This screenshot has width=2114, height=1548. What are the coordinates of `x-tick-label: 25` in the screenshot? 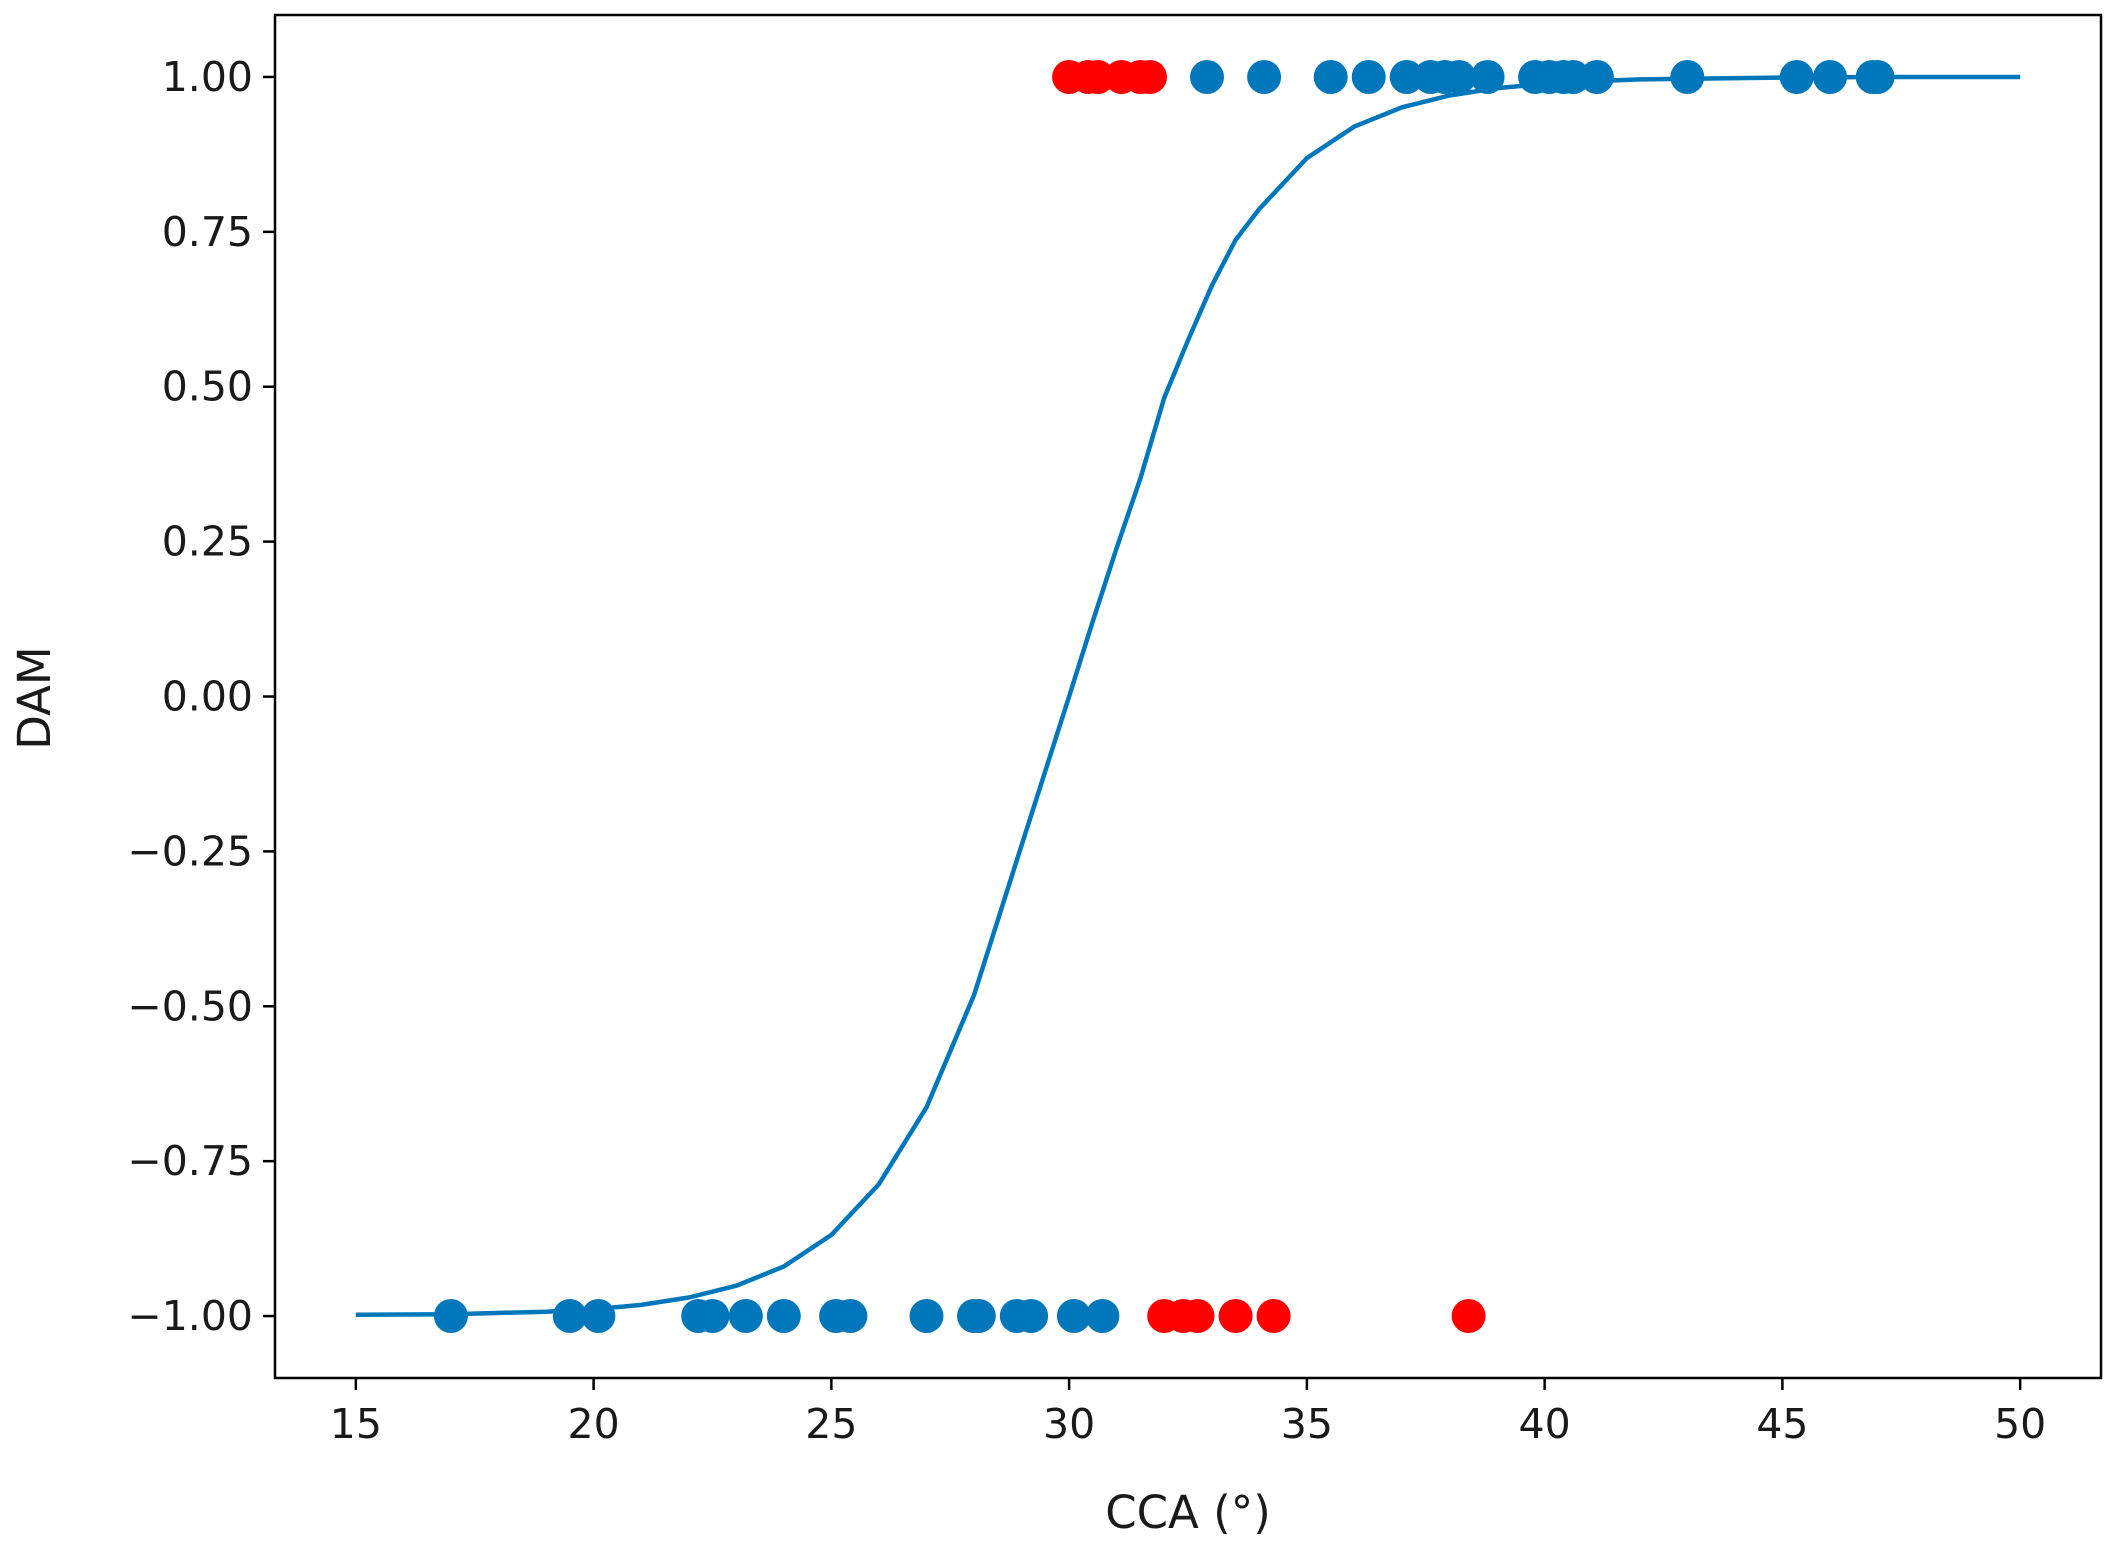 It's located at (831, 1424).